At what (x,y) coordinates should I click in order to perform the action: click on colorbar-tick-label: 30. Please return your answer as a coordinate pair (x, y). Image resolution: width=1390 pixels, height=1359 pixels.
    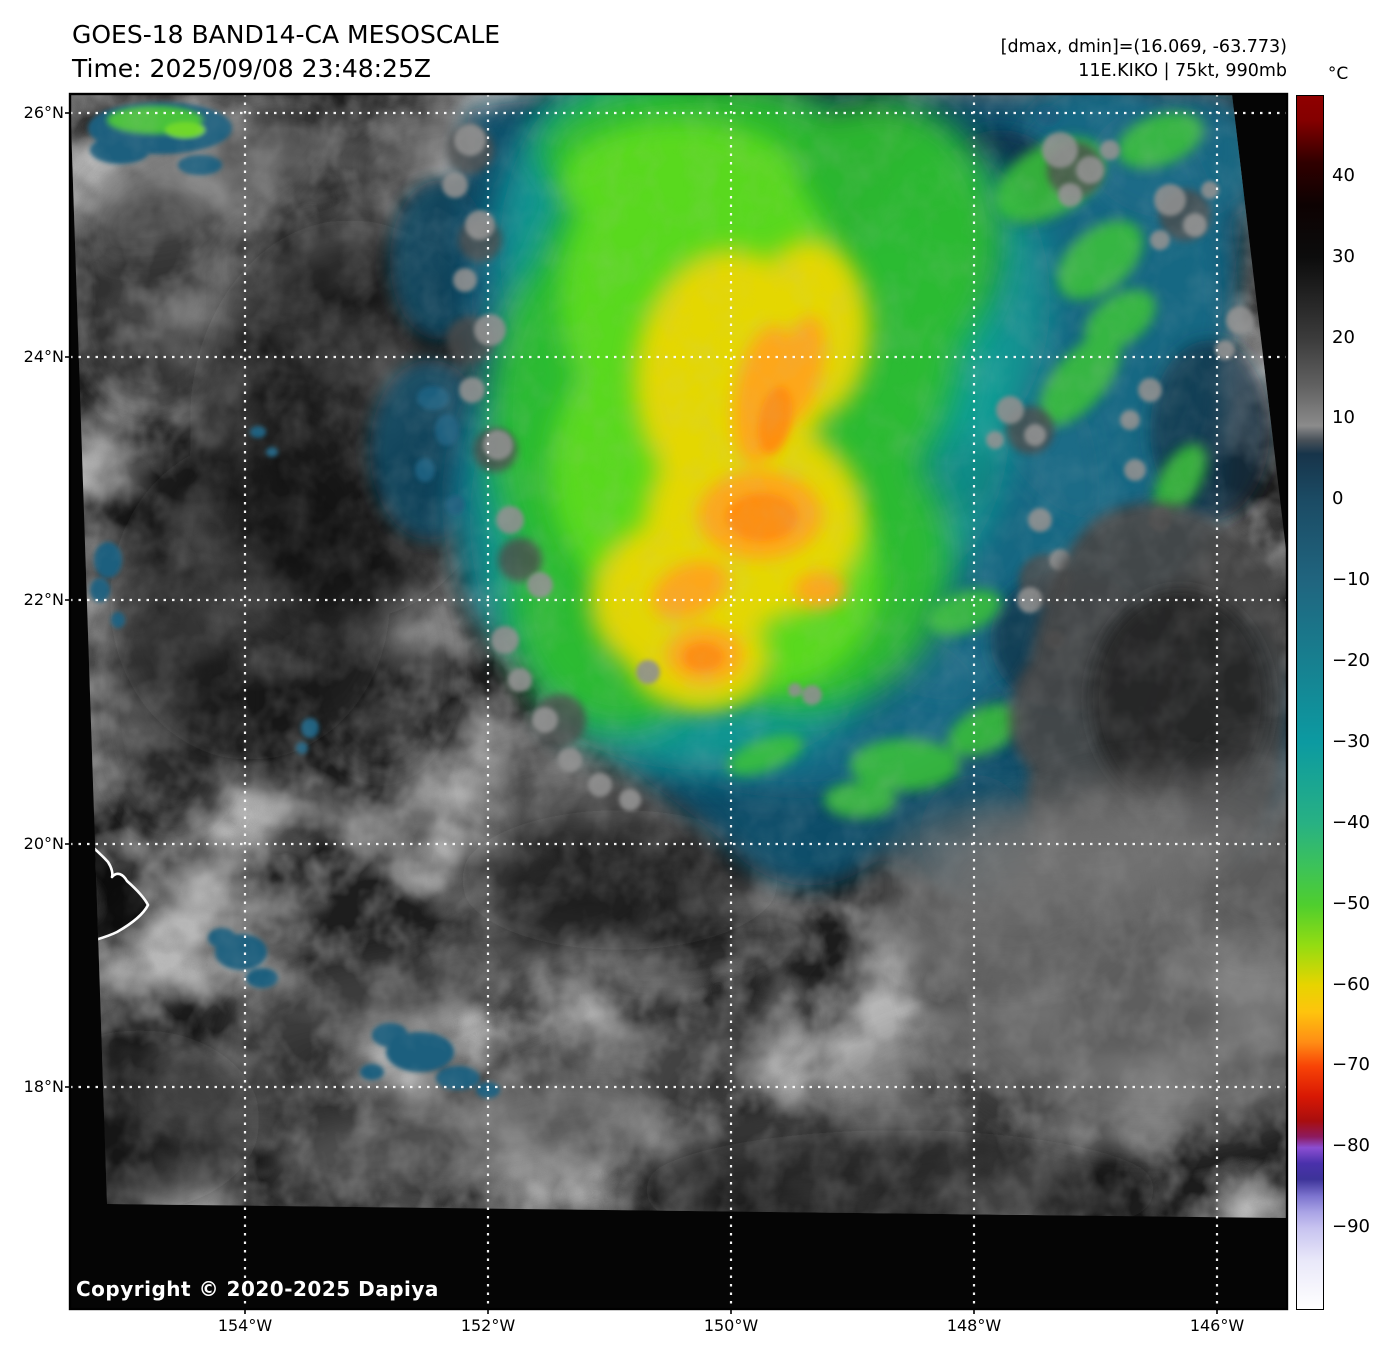
    Looking at the image, I should click on (1343, 256).